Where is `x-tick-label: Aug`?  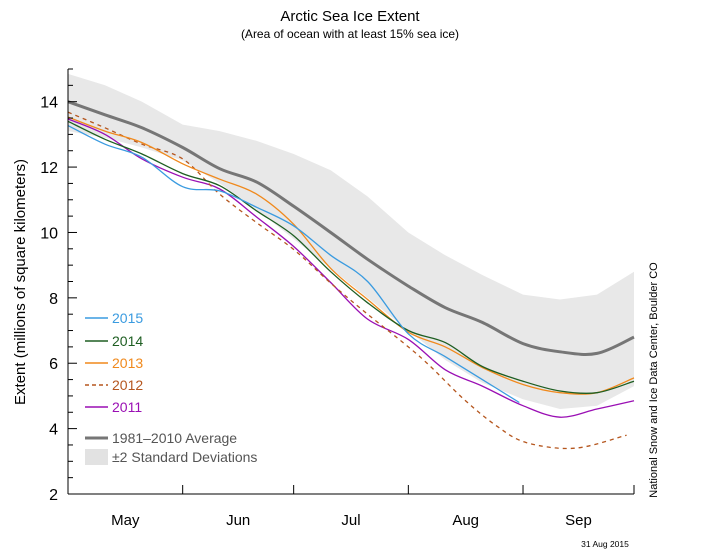
x-tick-label: Aug is located at coordinates (465, 520).